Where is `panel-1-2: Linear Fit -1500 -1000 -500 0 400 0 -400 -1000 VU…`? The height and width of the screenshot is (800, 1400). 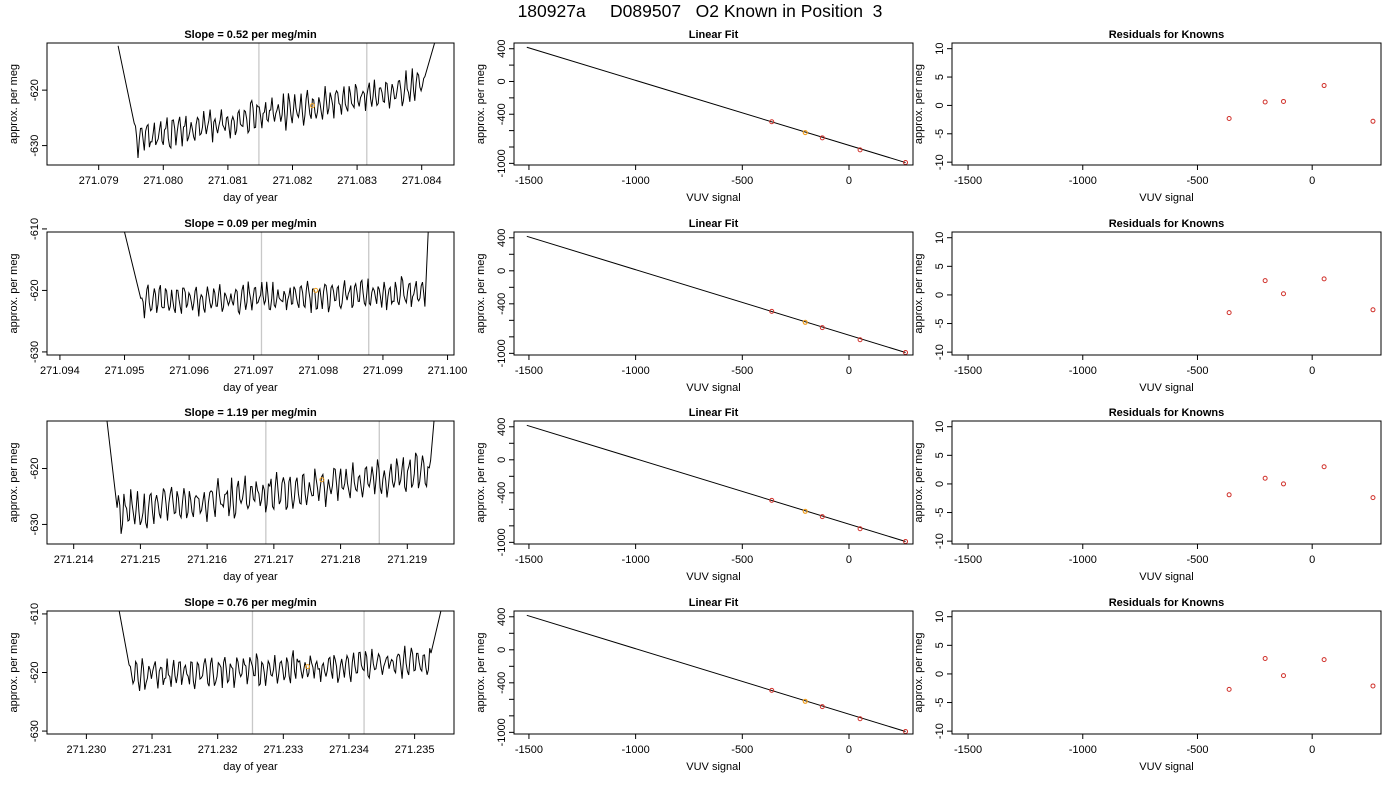
panel-1-2: Linear Fit -1500 -1000 -500 0 400 0 -400 -1000 VU… is located at coordinates (694, 116).